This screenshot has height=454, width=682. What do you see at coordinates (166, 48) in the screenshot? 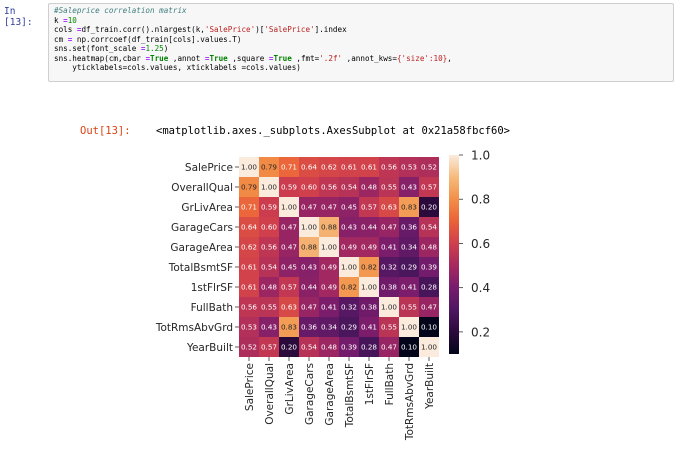
I see `code-token: )` at bounding box center [166, 48].